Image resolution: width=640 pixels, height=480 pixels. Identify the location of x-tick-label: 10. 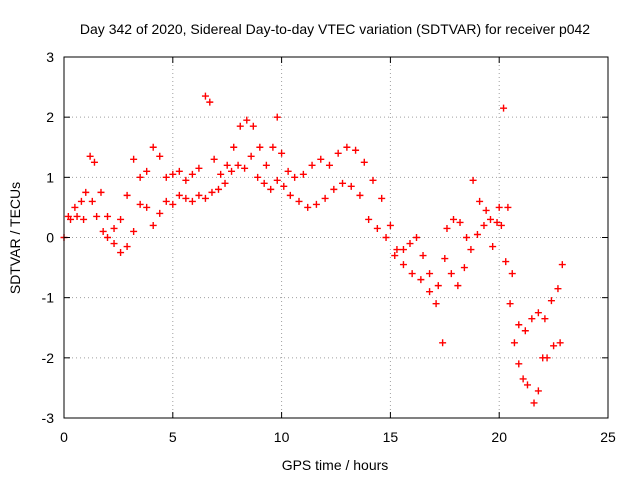
(282, 437).